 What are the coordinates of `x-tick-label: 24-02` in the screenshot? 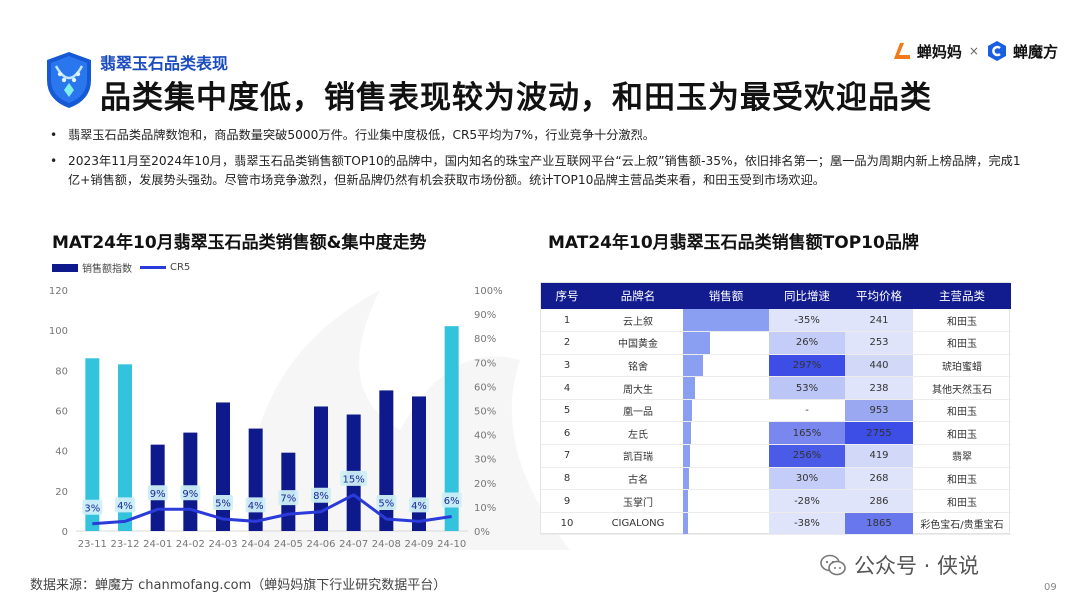 It's located at (190, 544).